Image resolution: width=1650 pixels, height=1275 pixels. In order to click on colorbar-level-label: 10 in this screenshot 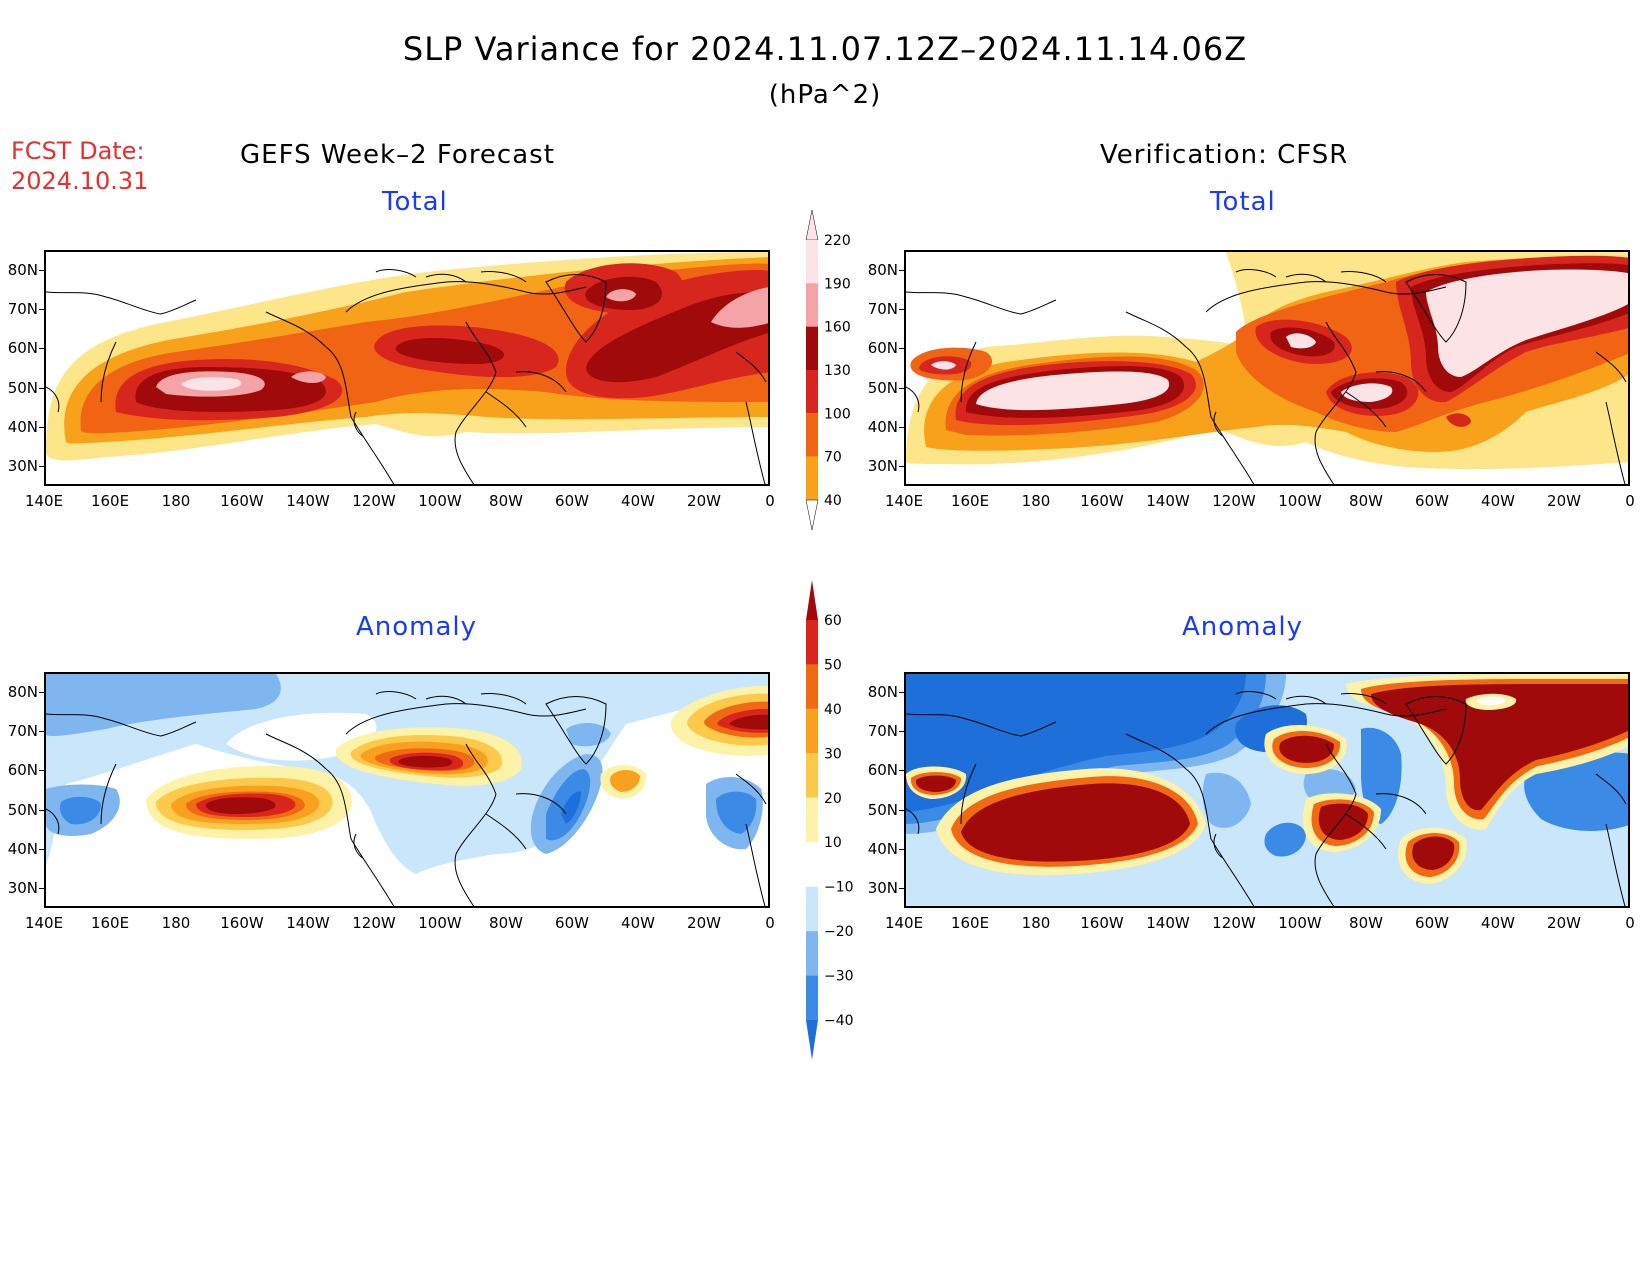, I will do `click(833, 843)`.